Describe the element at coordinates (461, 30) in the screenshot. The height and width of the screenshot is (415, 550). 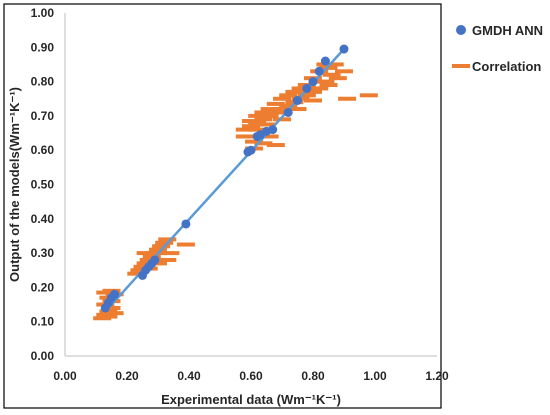
I see `legend-gmdh-ann-marker` at that location.